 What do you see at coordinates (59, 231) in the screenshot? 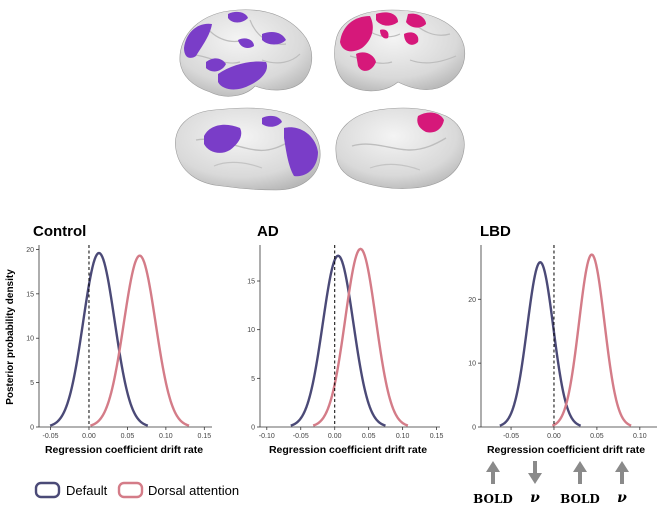
I see `panel-title: Control` at bounding box center [59, 231].